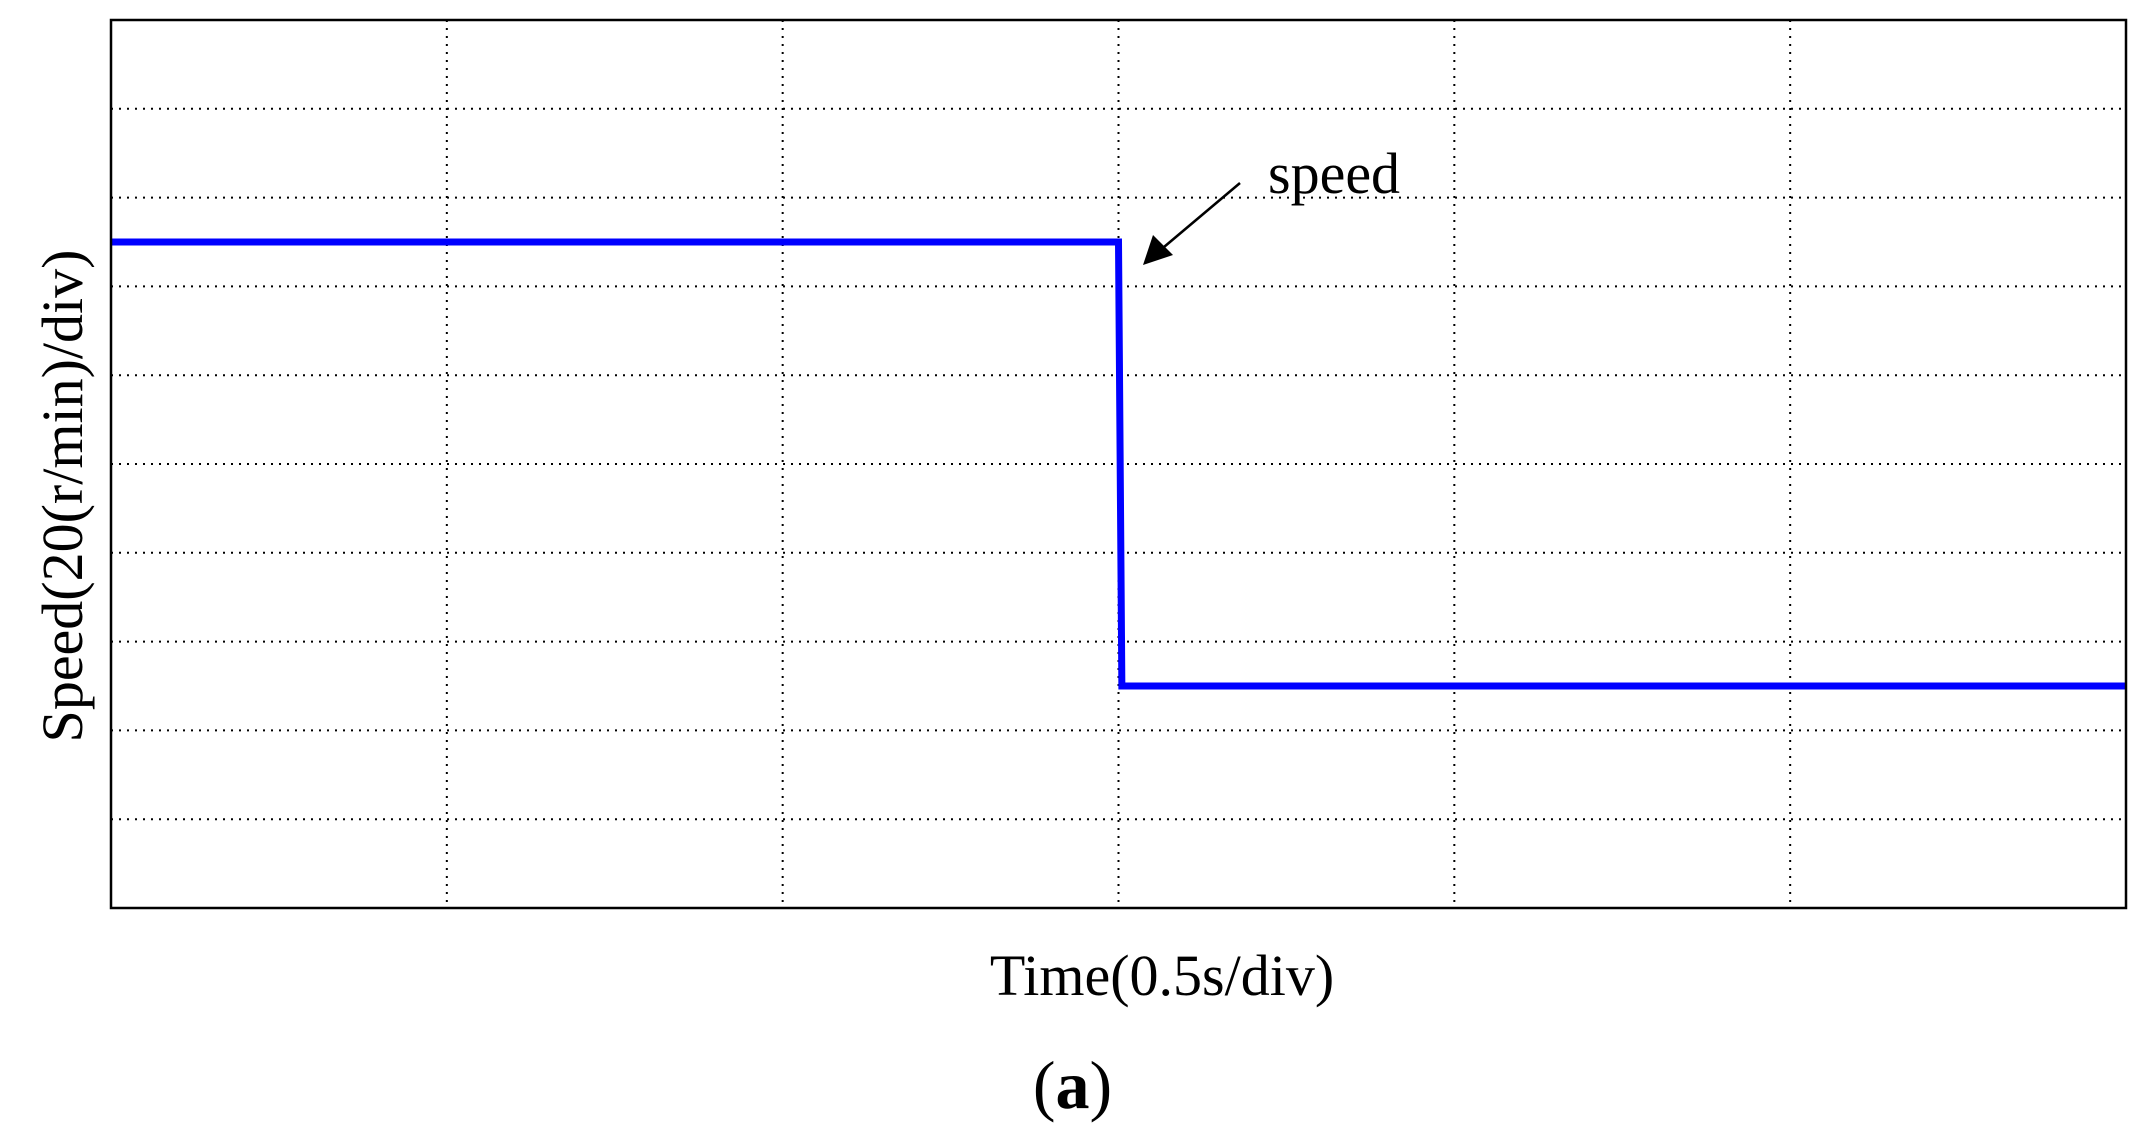 This screenshot has width=2145, height=1146. Describe the element at coordinates (1162, 975) in the screenshot. I see `x-axis-label: Time(0.5s/div)` at that location.